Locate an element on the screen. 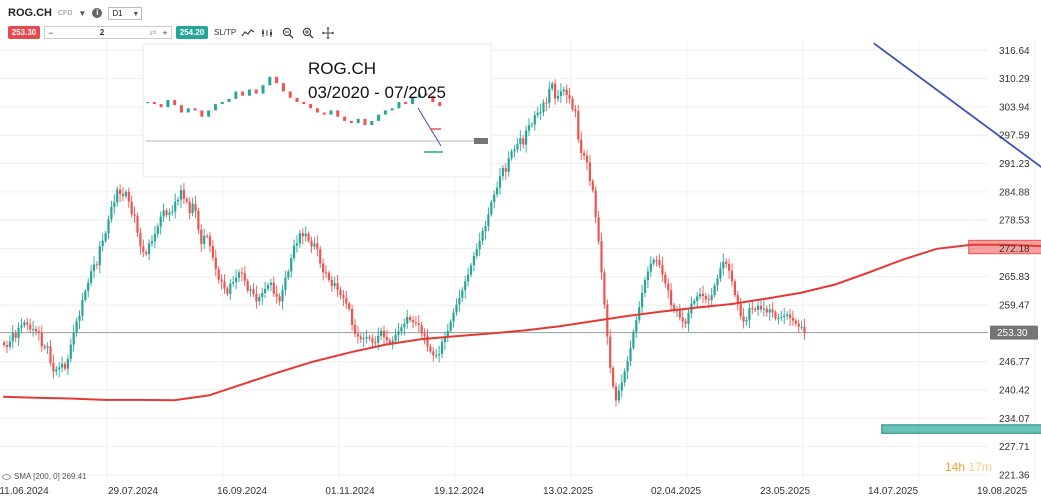  quantity-decrease-button: − is located at coordinates (51, 32).